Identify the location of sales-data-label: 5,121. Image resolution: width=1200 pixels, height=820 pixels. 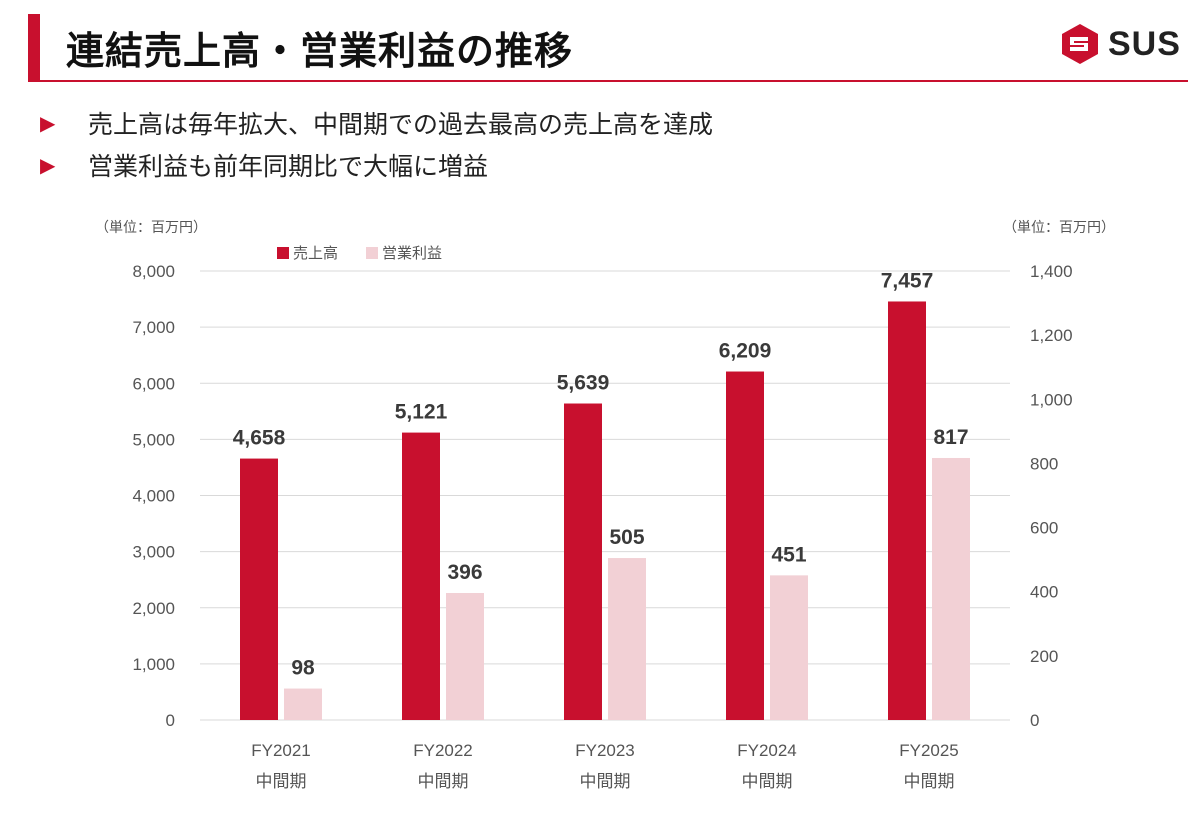
(421, 412).